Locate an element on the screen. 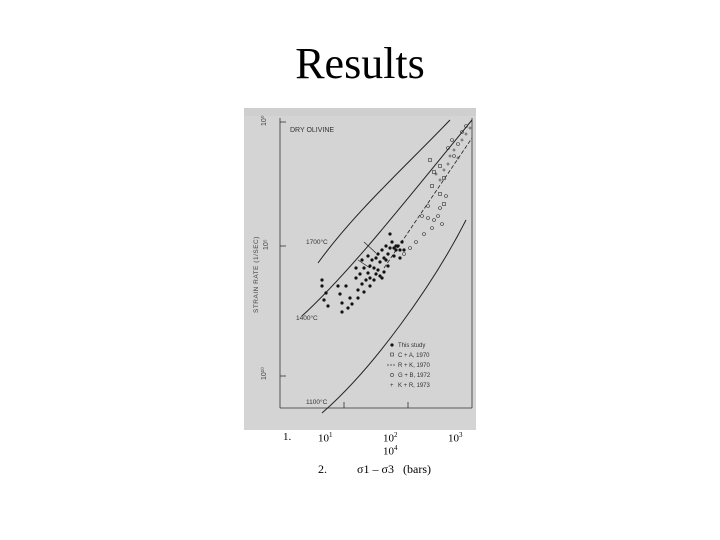 This screenshot has width=720, height=540. x-tick-exp: 1 is located at coordinates (331, 435).